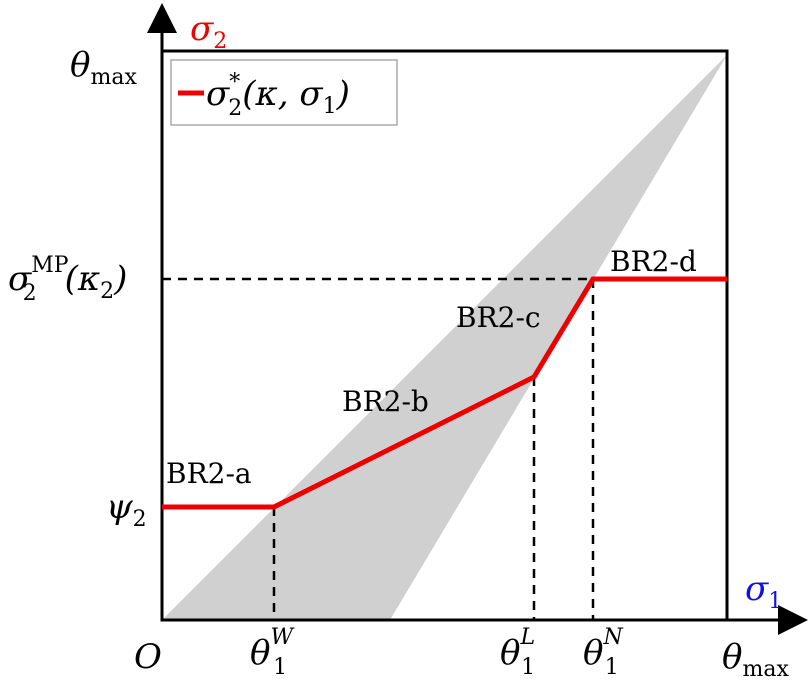 This screenshot has width=812, height=681. I want to click on x-tick: θN 1, so click(603, 652).